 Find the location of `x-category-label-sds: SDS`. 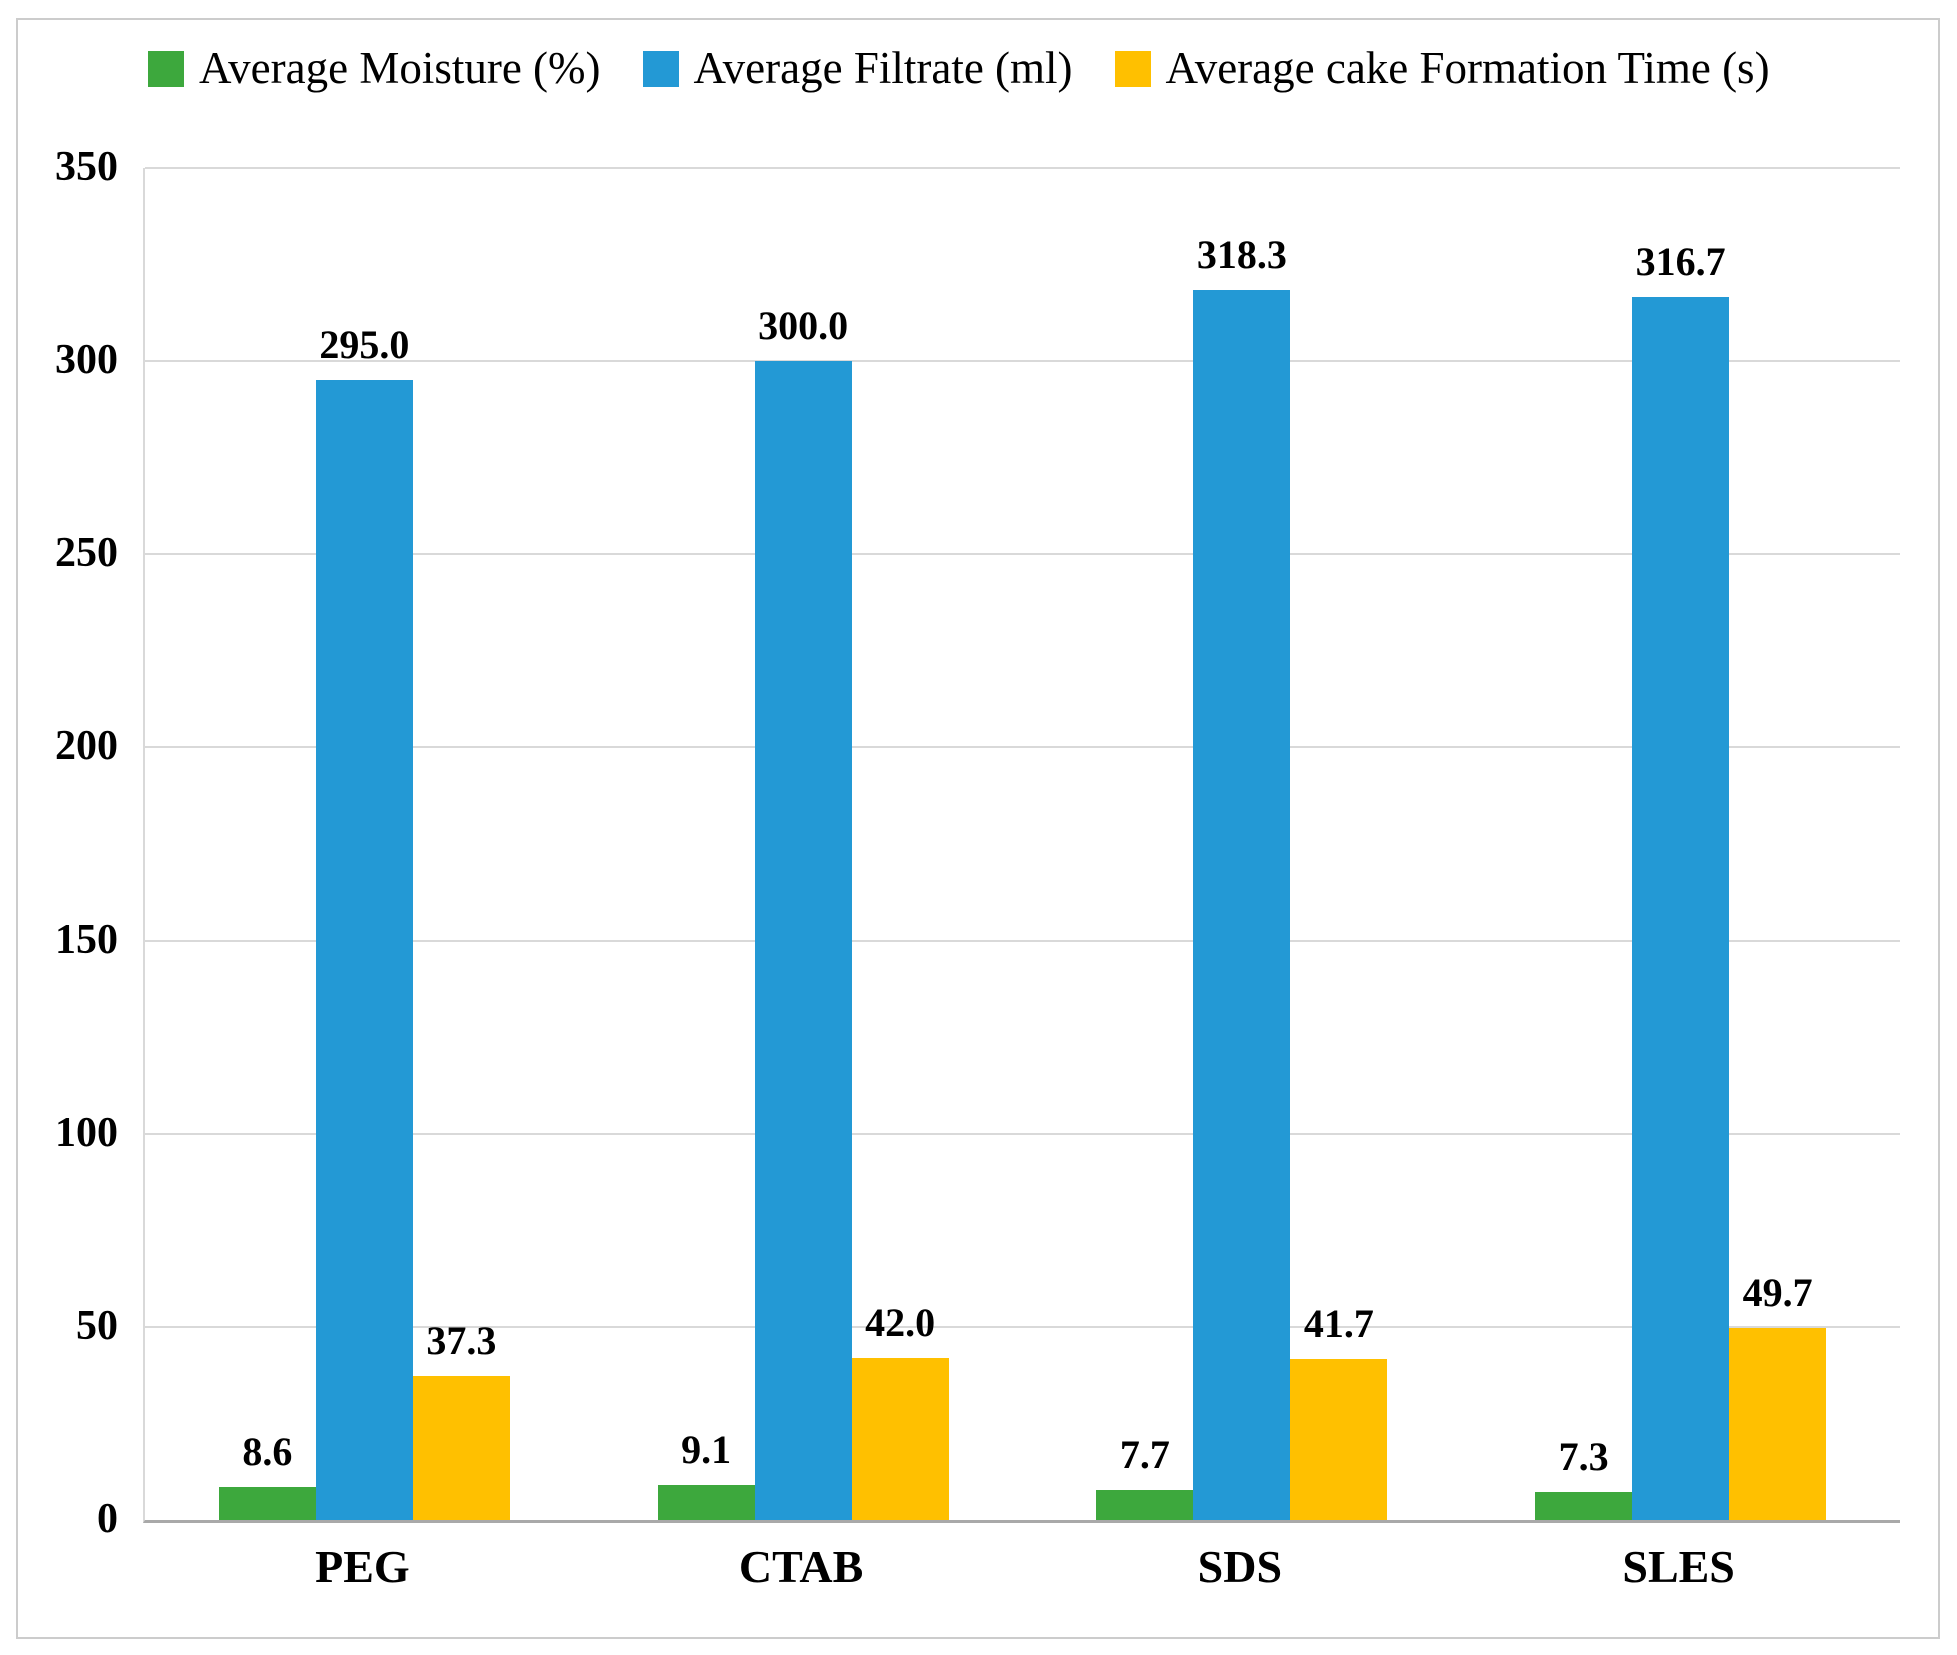

x-category-label-sds: SDS is located at coordinates (1240, 1566).